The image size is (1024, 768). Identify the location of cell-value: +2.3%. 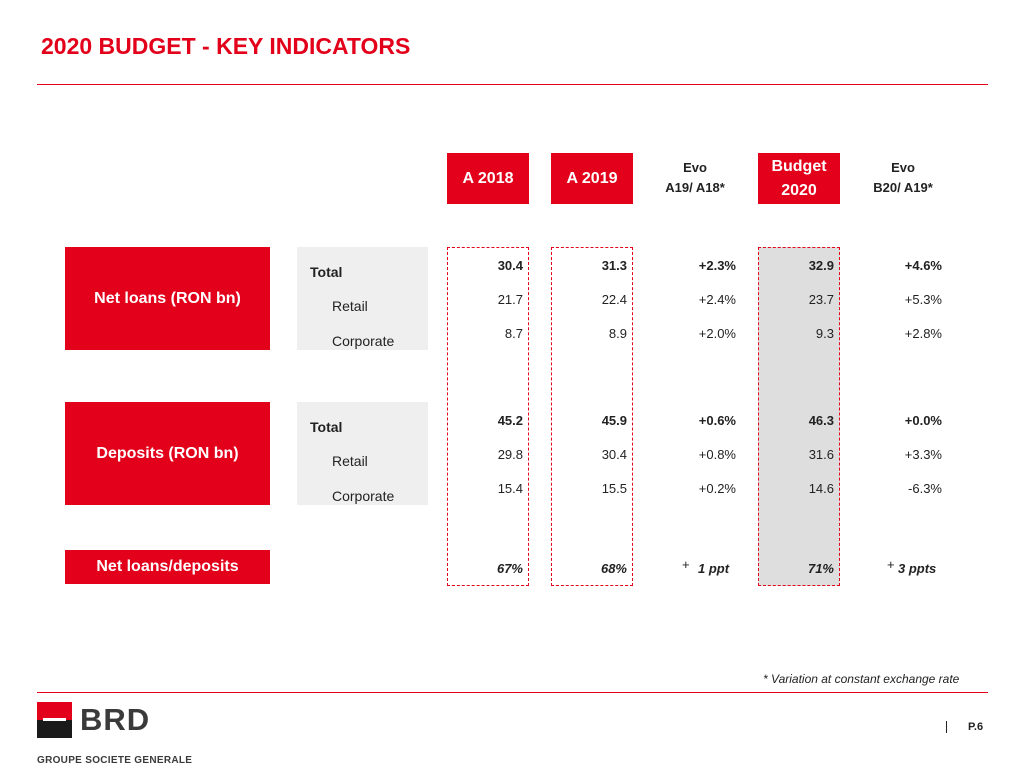
(717, 265).